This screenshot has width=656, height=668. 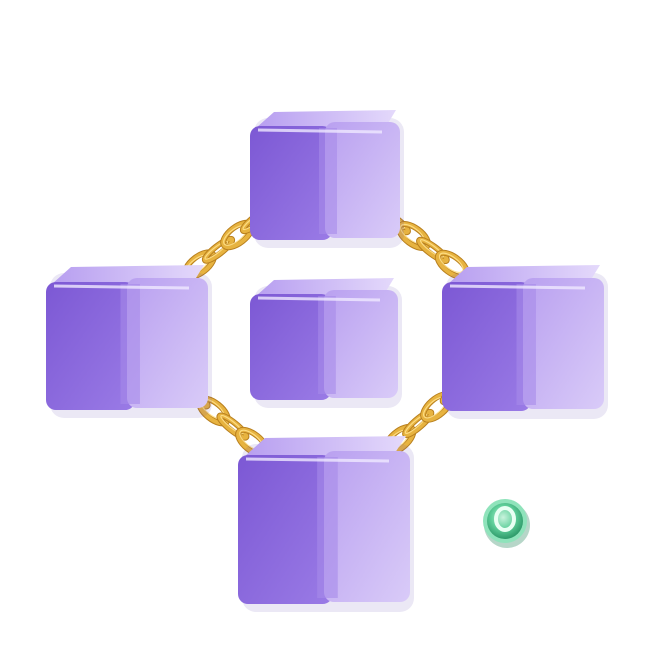 What do you see at coordinates (129, 341) in the screenshot?
I see `cube-left-icon` at bounding box center [129, 341].